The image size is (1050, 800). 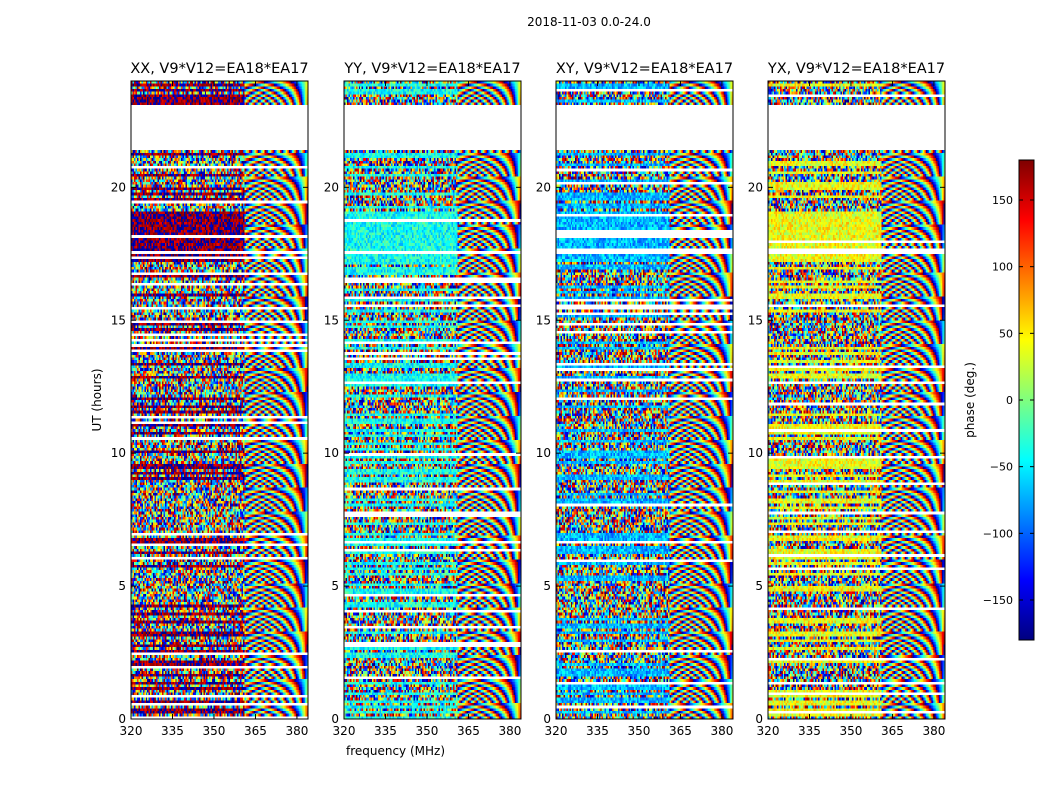 What do you see at coordinates (543, 320) in the screenshot?
I see `y-tick-label-2-3: 15` at bounding box center [543, 320].